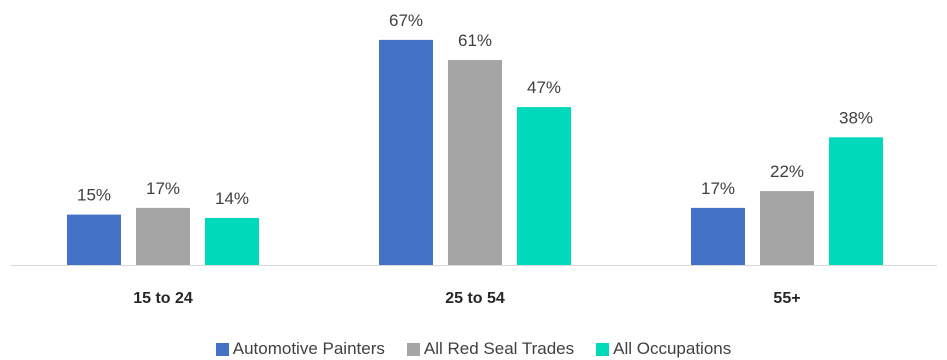 This screenshot has height=360, width=947. What do you see at coordinates (475, 40) in the screenshot?
I see `data-label-all-red-seal-trades-25-to-54: 61%` at bounding box center [475, 40].